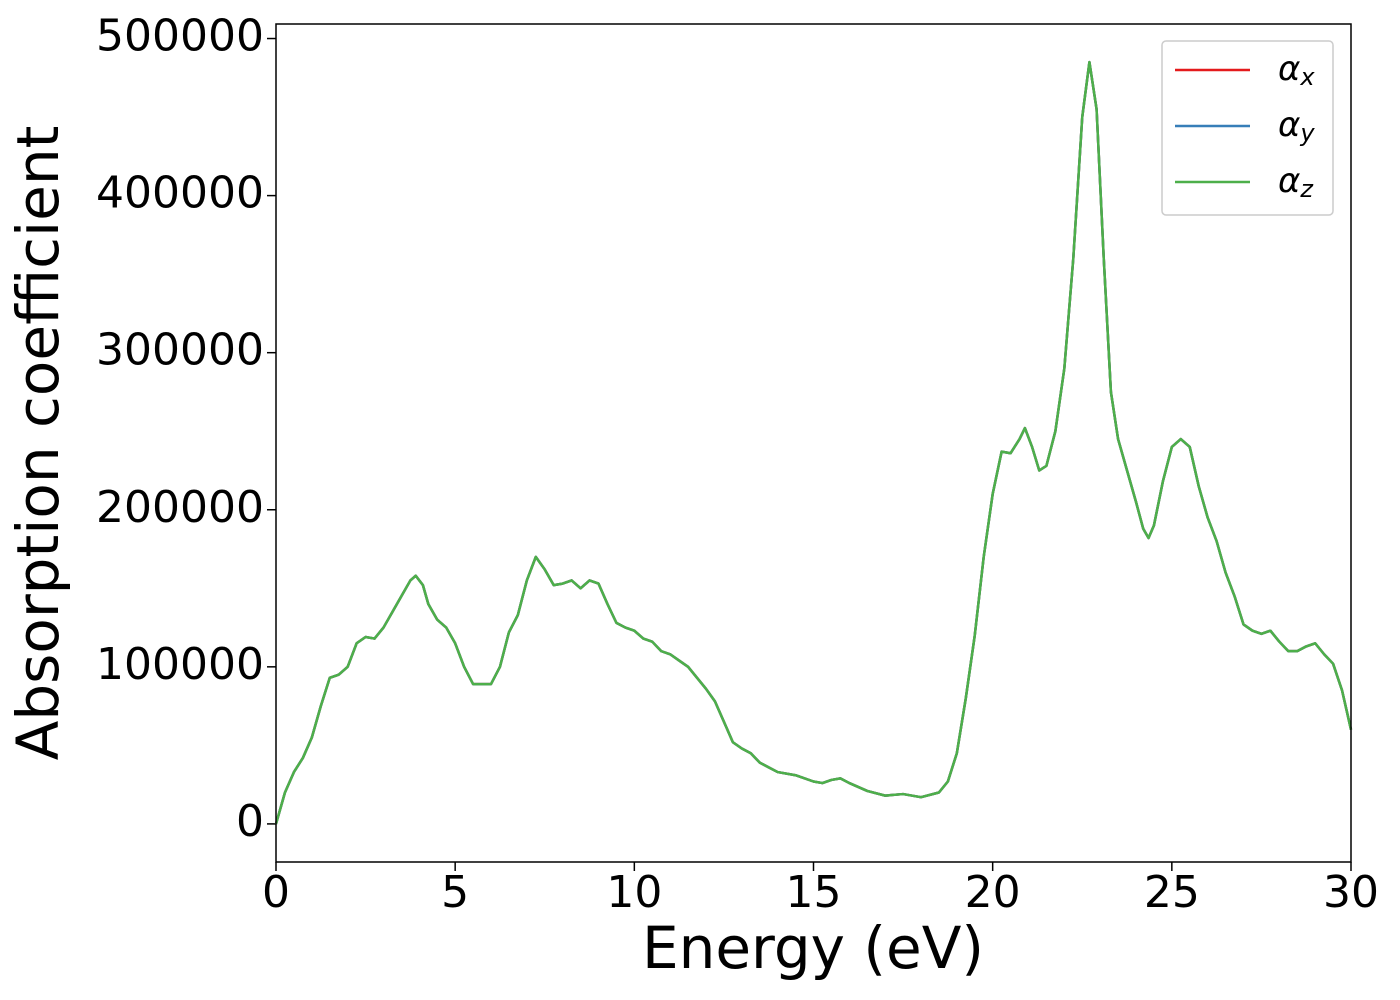  Describe the element at coordinates (250, 821) in the screenshot. I see `y-tick-label: 0` at that location.